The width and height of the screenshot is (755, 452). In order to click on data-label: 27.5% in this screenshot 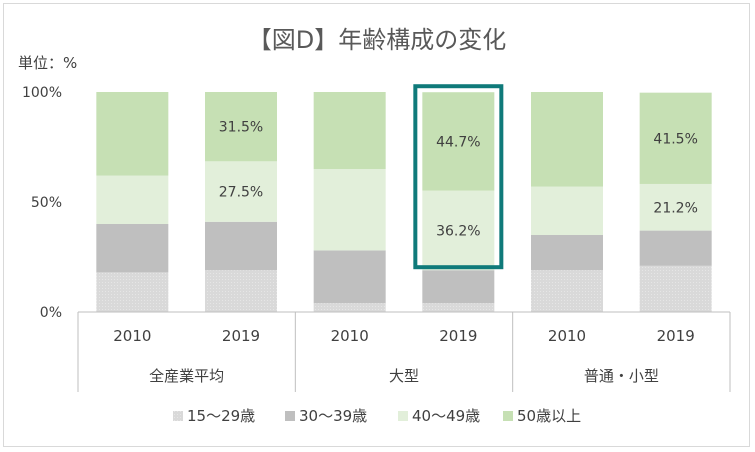, I will do `click(241, 193)`.